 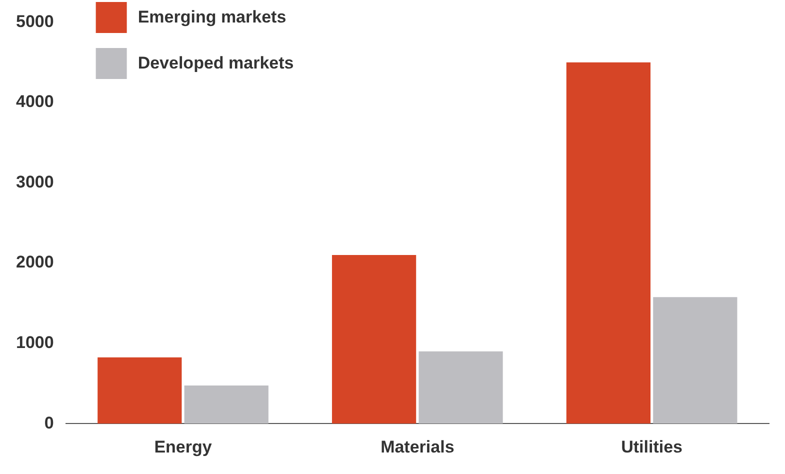 What do you see at coordinates (35, 182) in the screenshot?
I see `y-tick-label: 3000` at bounding box center [35, 182].